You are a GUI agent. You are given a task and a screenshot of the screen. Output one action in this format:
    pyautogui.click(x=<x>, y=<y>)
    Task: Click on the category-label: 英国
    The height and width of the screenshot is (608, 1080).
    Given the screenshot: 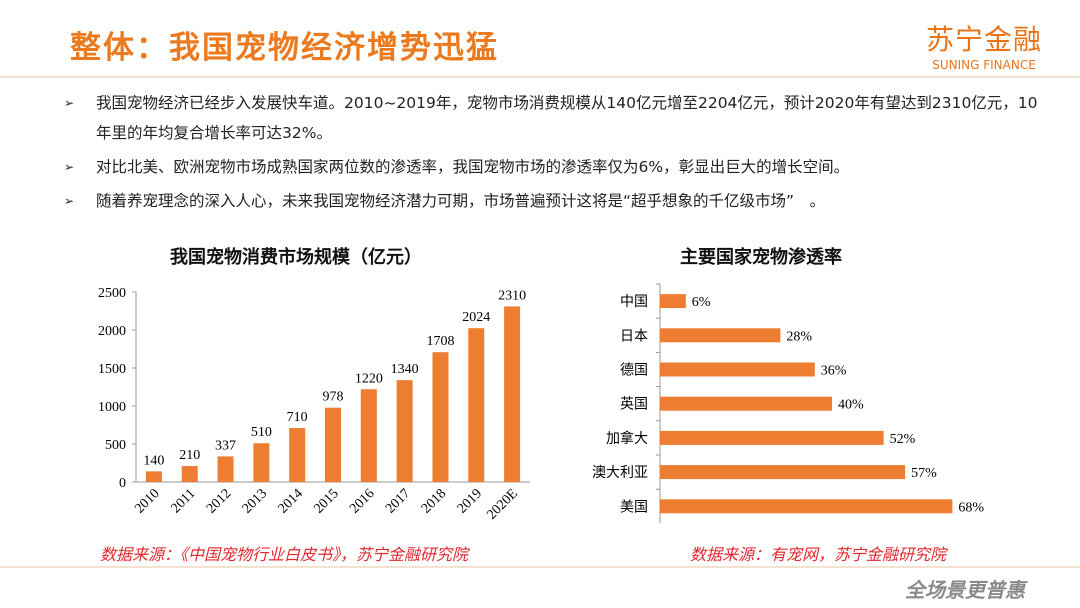 What is the action you would take?
    pyautogui.click(x=634, y=404)
    